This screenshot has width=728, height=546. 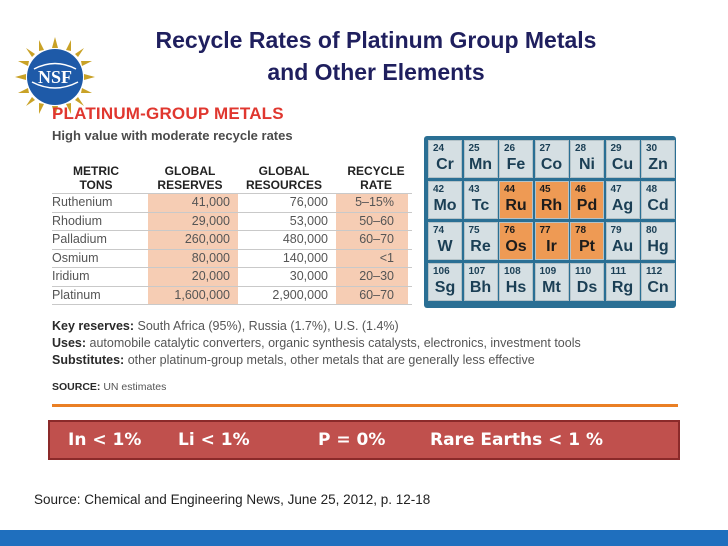 I want to click on table-row: Platinum 1,600,000 2,900,000 60–70, so click(x=232, y=295).